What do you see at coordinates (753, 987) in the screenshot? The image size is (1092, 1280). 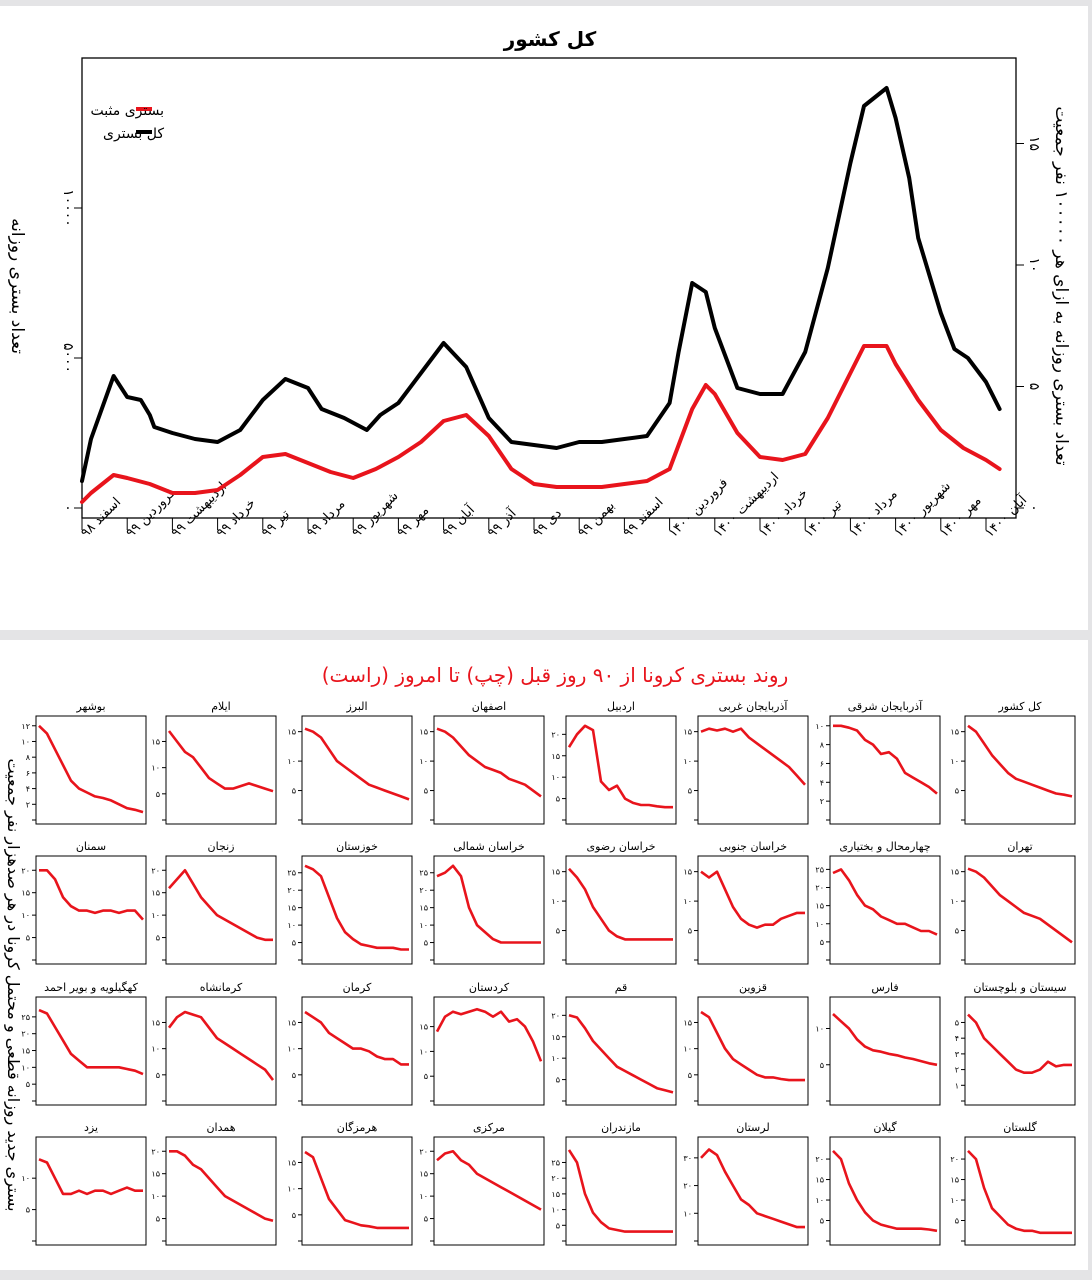 I see `province-title: قزوین` at bounding box center [753, 987].